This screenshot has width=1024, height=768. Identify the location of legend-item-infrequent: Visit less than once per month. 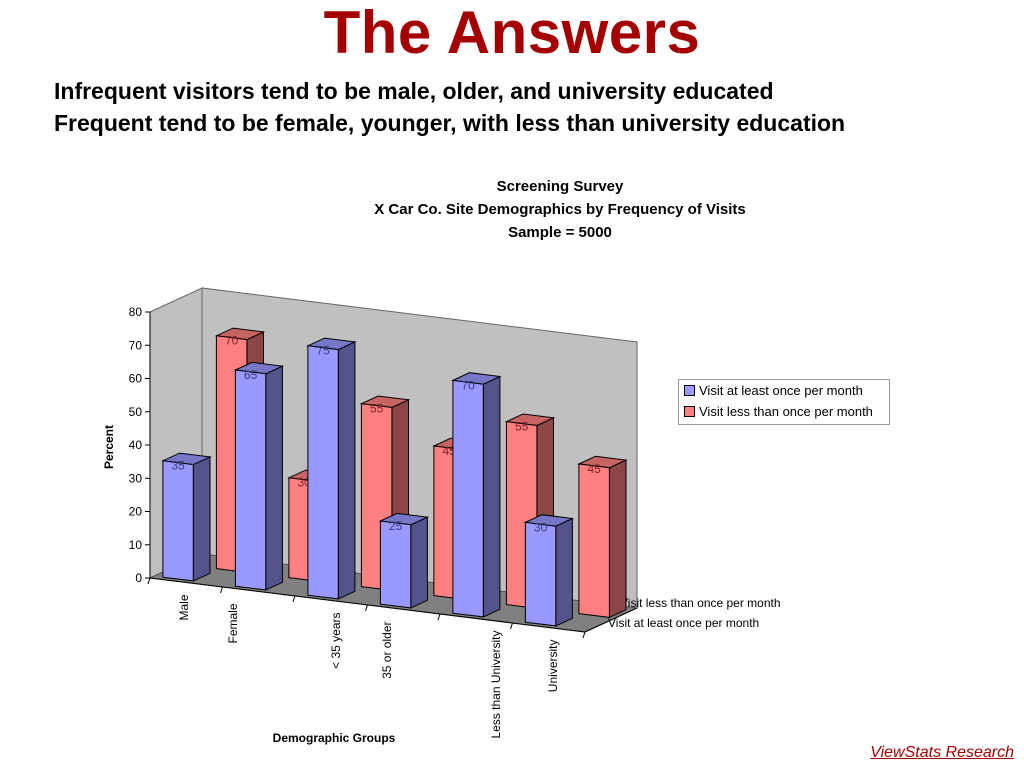
(778, 411).